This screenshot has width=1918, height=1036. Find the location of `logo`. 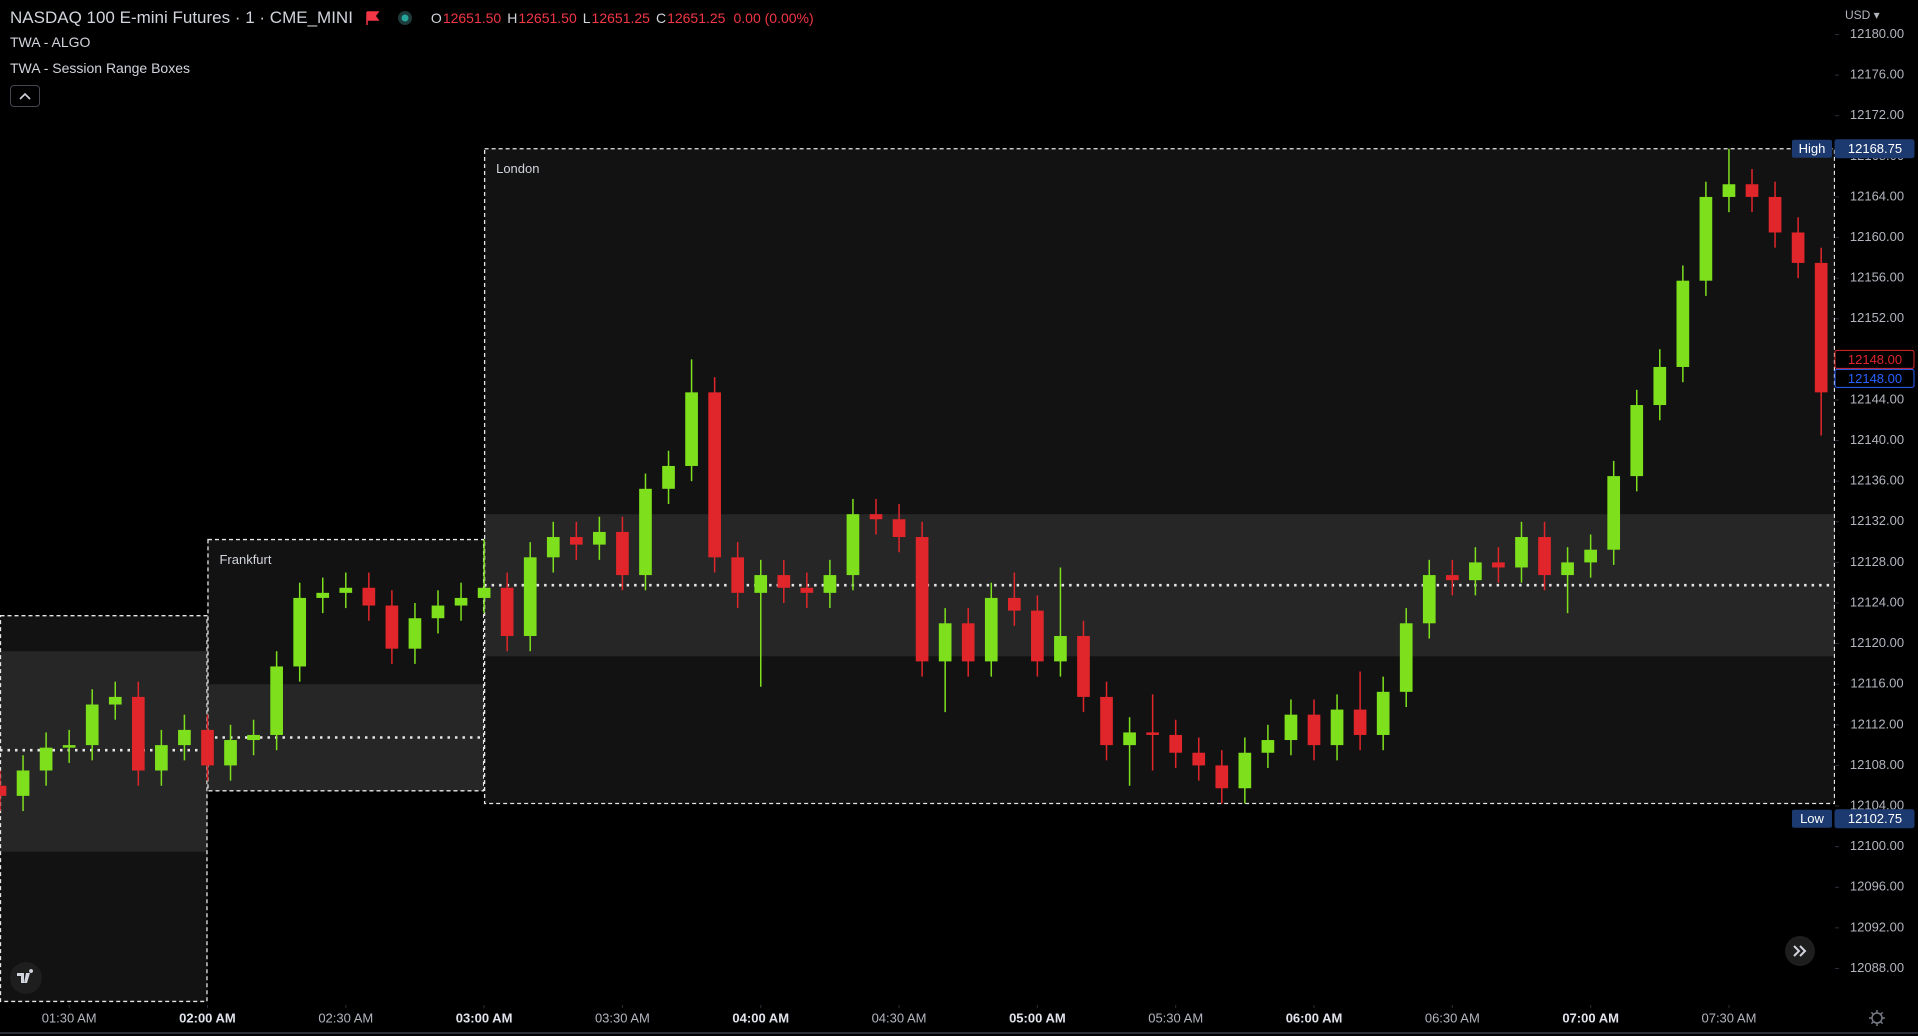

logo is located at coordinates (26, 978).